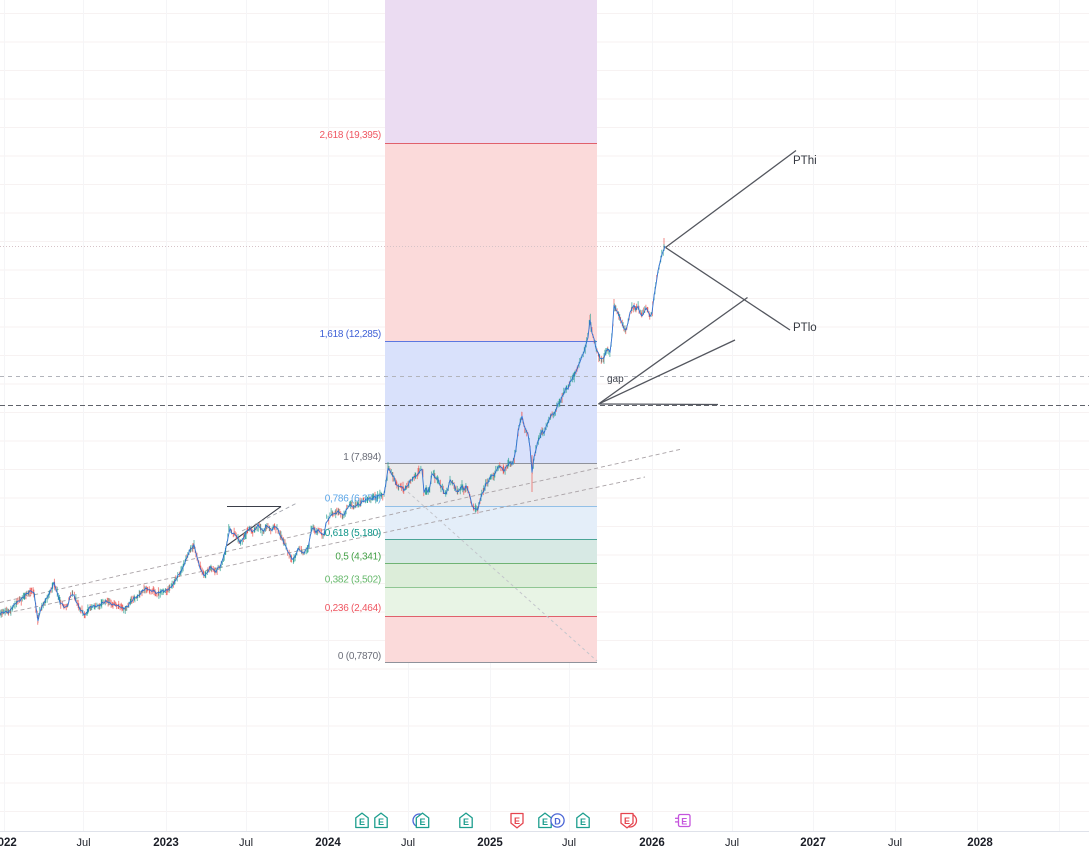 Image resolution: width=1089 pixels, height=862 pixels. What do you see at coordinates (350, 334) in the screenshot?
I see `svg-text: 1,618 (12,285)` at bounding box center [350, 334].